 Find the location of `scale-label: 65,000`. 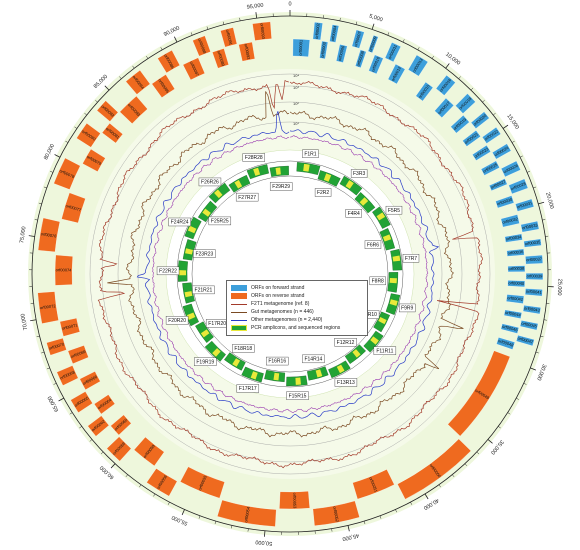

scale-label: 65,000 is located at coordinates (53, 404).